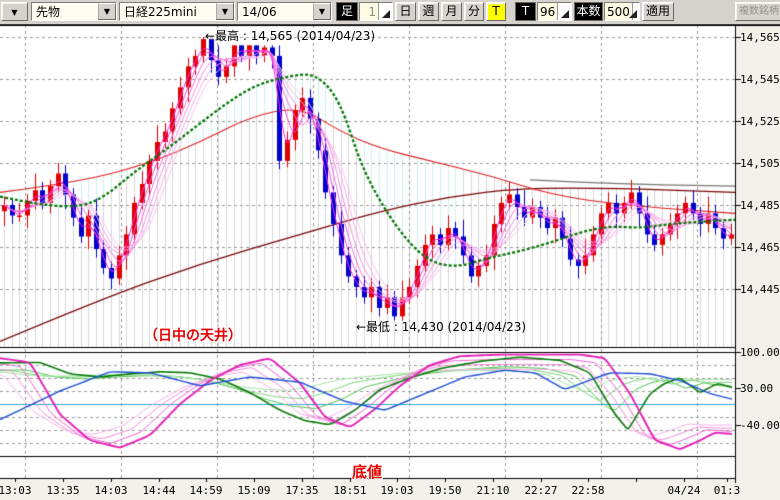 The height and width of the screenshot is (500, 780). Describe the element at coordinates (160, 12) in the screenshot. I see `instrument-value: 日経225mini` at that location.